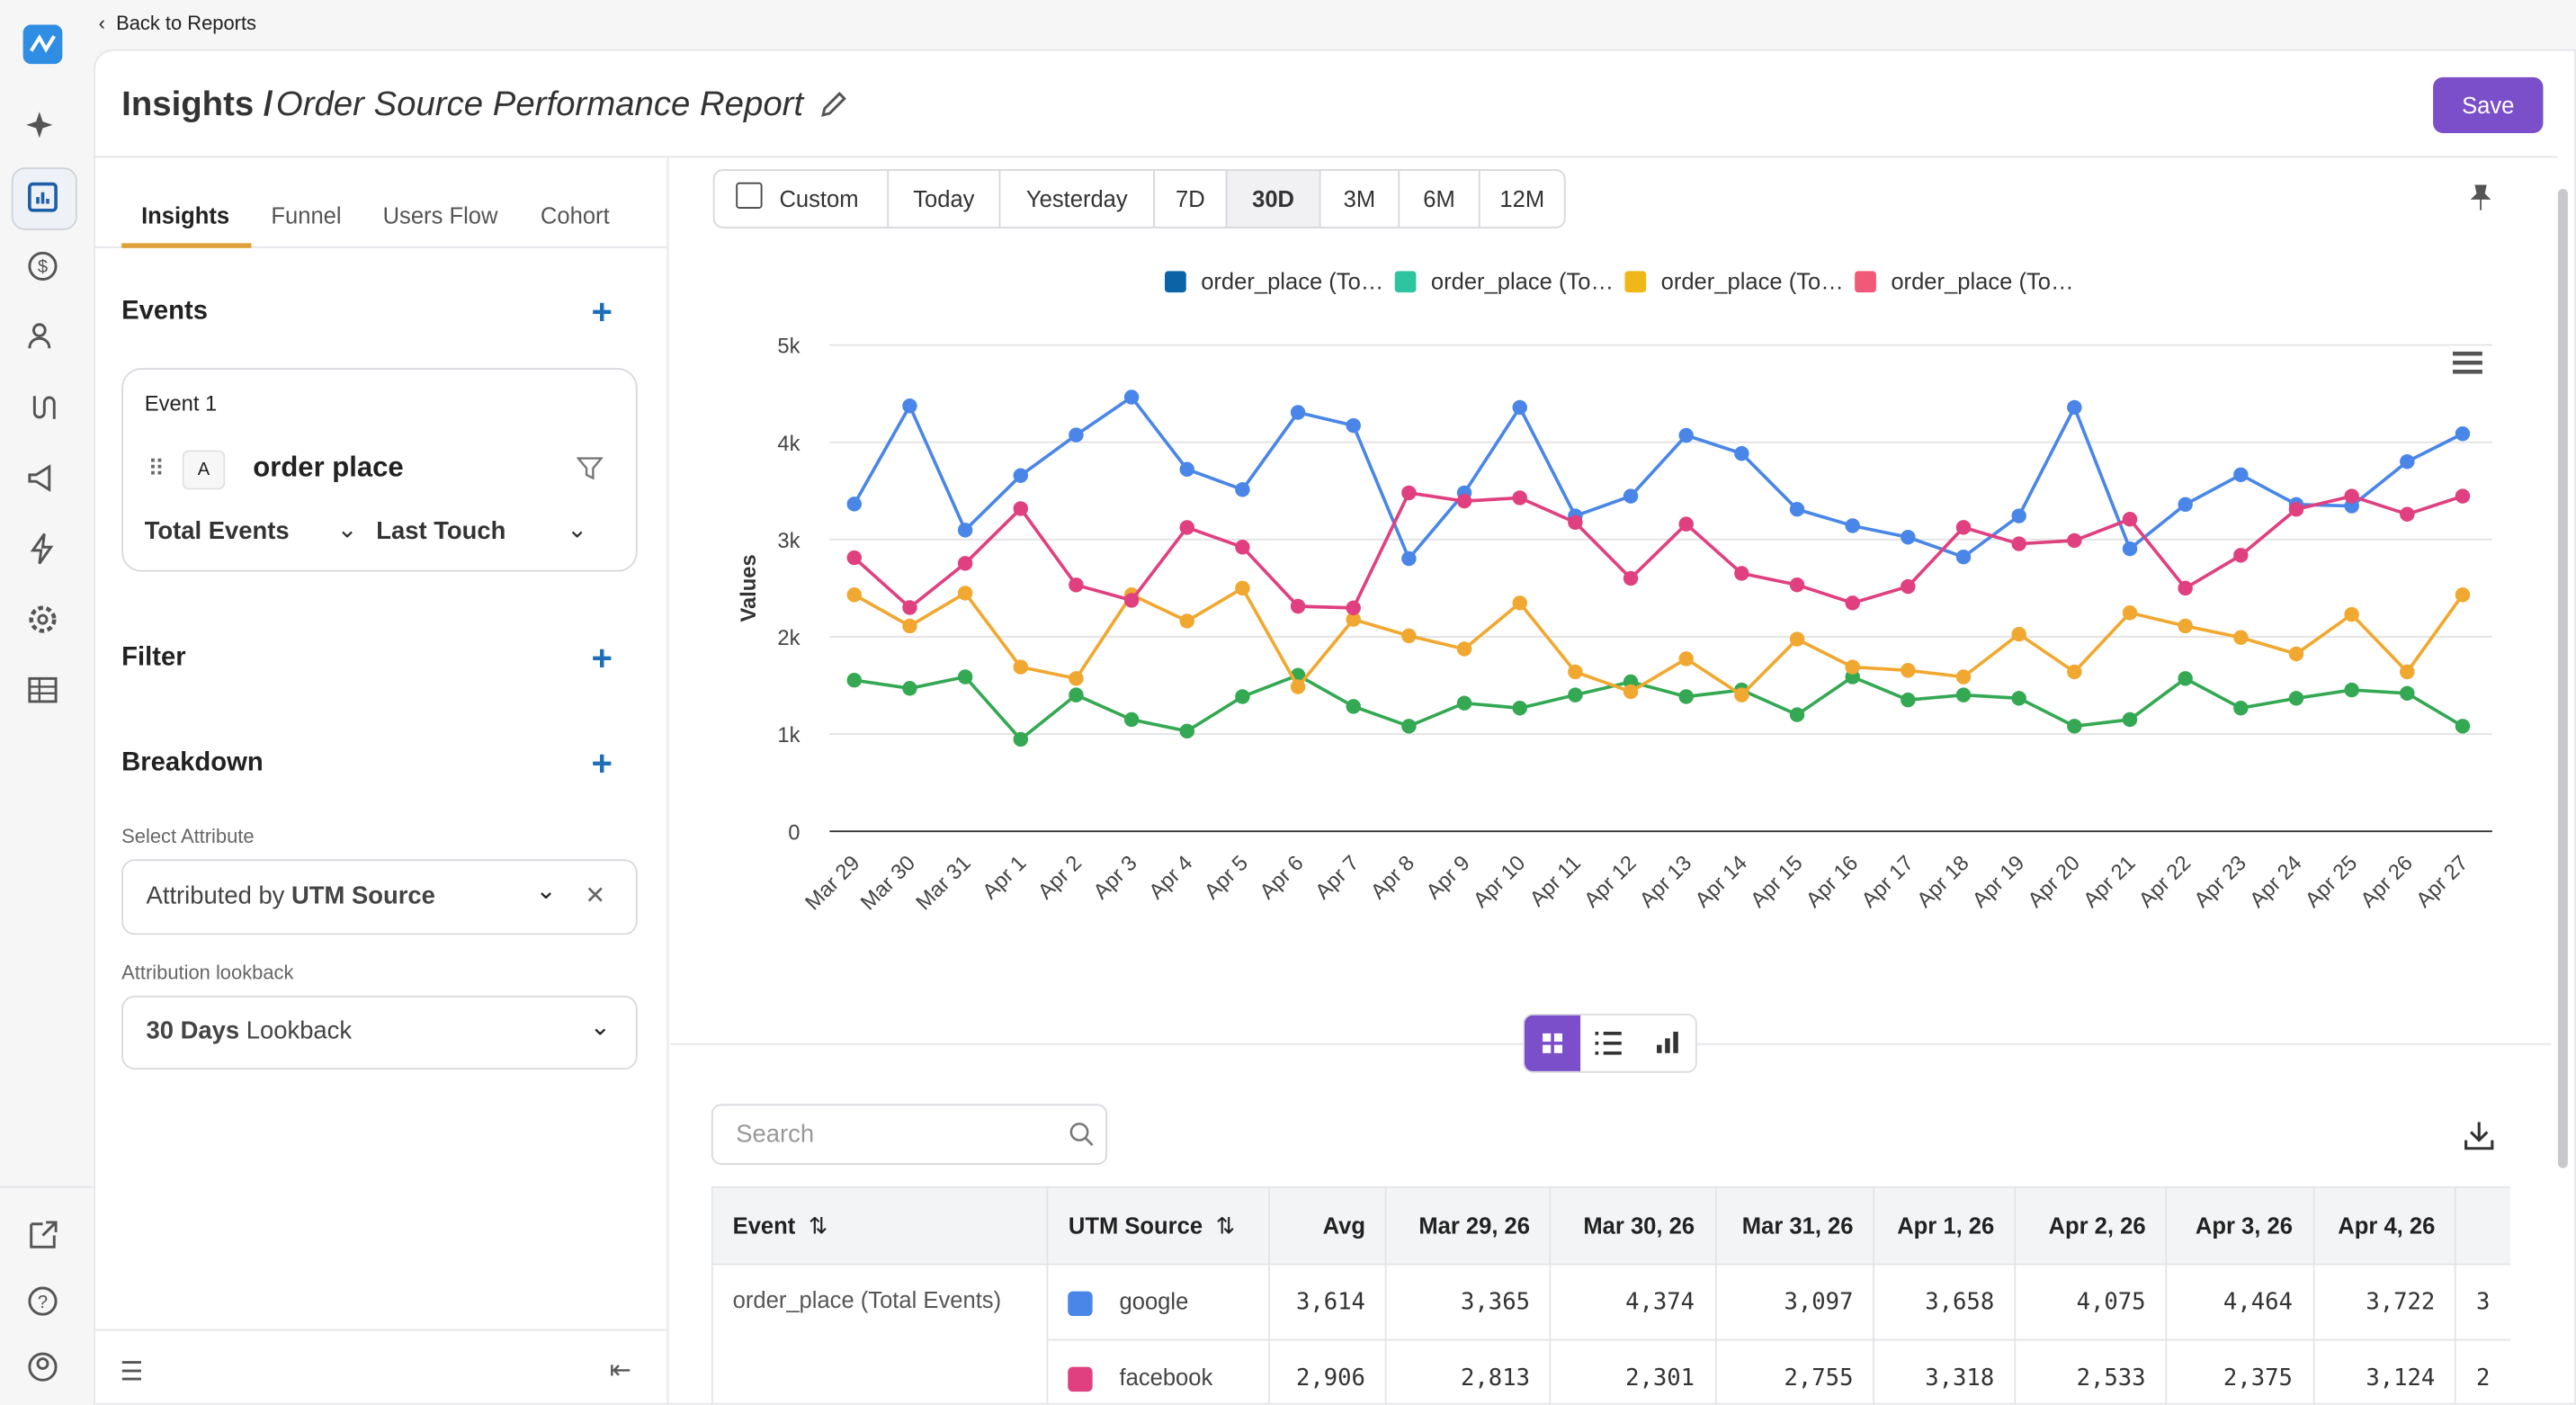  What do you see at coordinates (602, 763) in the screenshot?
I see `add-breakdown: +` at bounding box center [602, 763].